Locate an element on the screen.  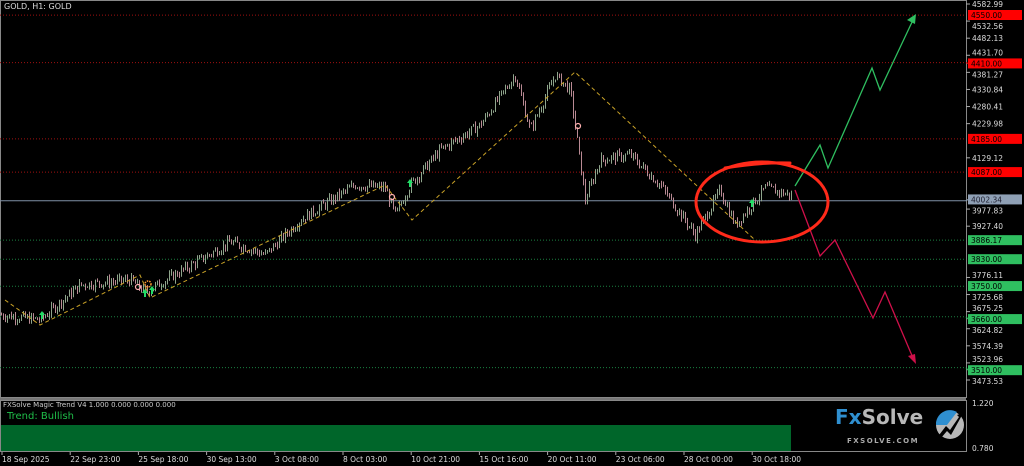
price-tick-label: 4532.56 is located at coordinates (987, 26).